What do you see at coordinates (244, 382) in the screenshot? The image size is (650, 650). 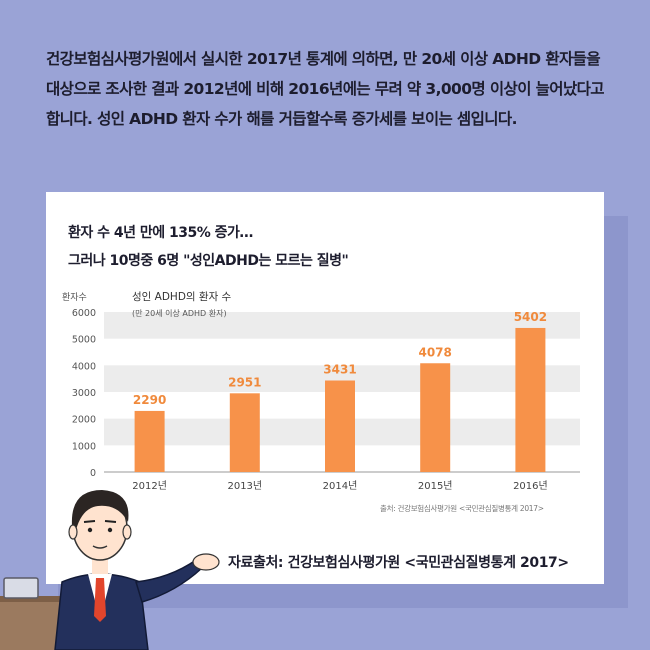 I see `bar-value-label: 2951` at bounding box center [244, 382].